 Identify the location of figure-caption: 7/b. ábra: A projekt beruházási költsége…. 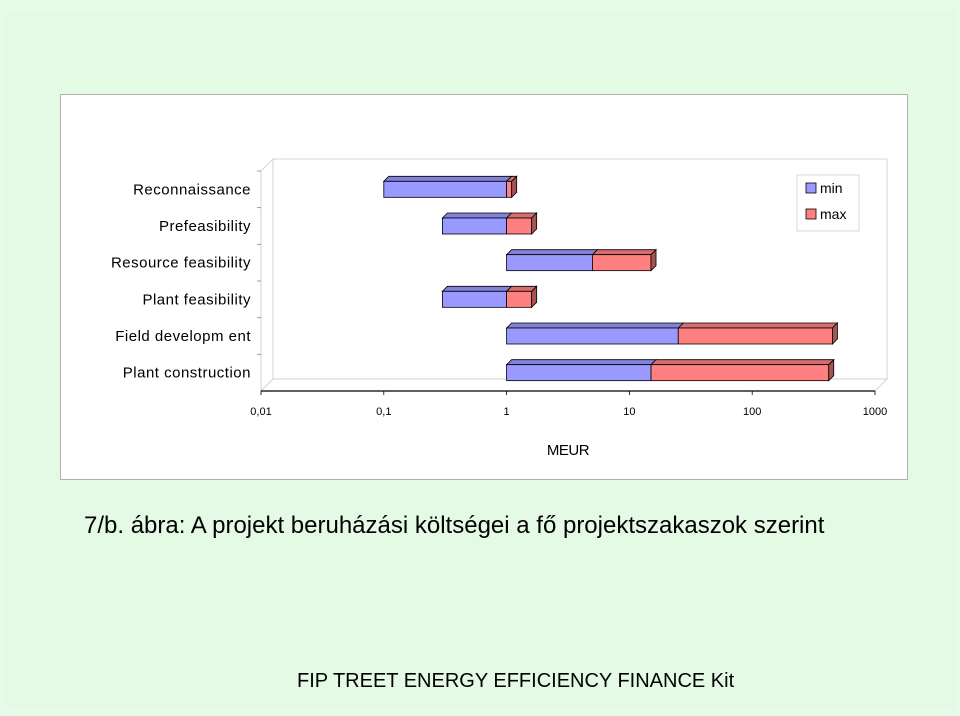
(454, 525).